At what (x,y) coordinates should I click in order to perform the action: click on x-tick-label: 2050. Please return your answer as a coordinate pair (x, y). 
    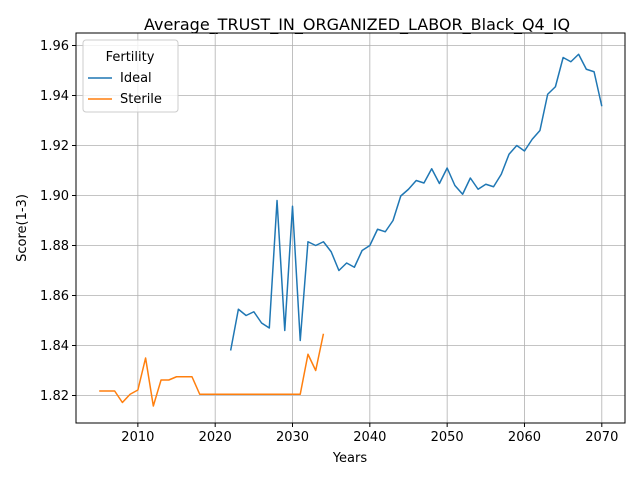
    Looking at the image, I should click on (447, 437).